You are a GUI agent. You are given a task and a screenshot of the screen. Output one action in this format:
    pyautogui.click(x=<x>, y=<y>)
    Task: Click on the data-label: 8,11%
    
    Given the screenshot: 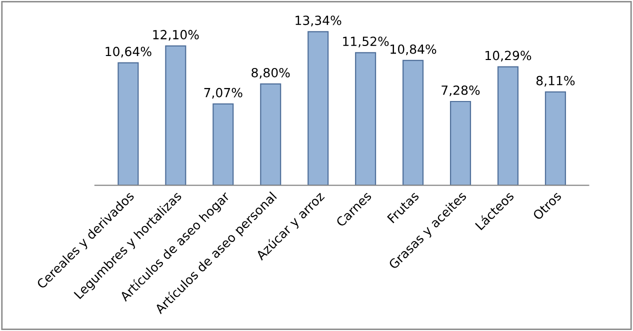 What is the action you would take?
    pyautogui.click(x=555, y=81)
    